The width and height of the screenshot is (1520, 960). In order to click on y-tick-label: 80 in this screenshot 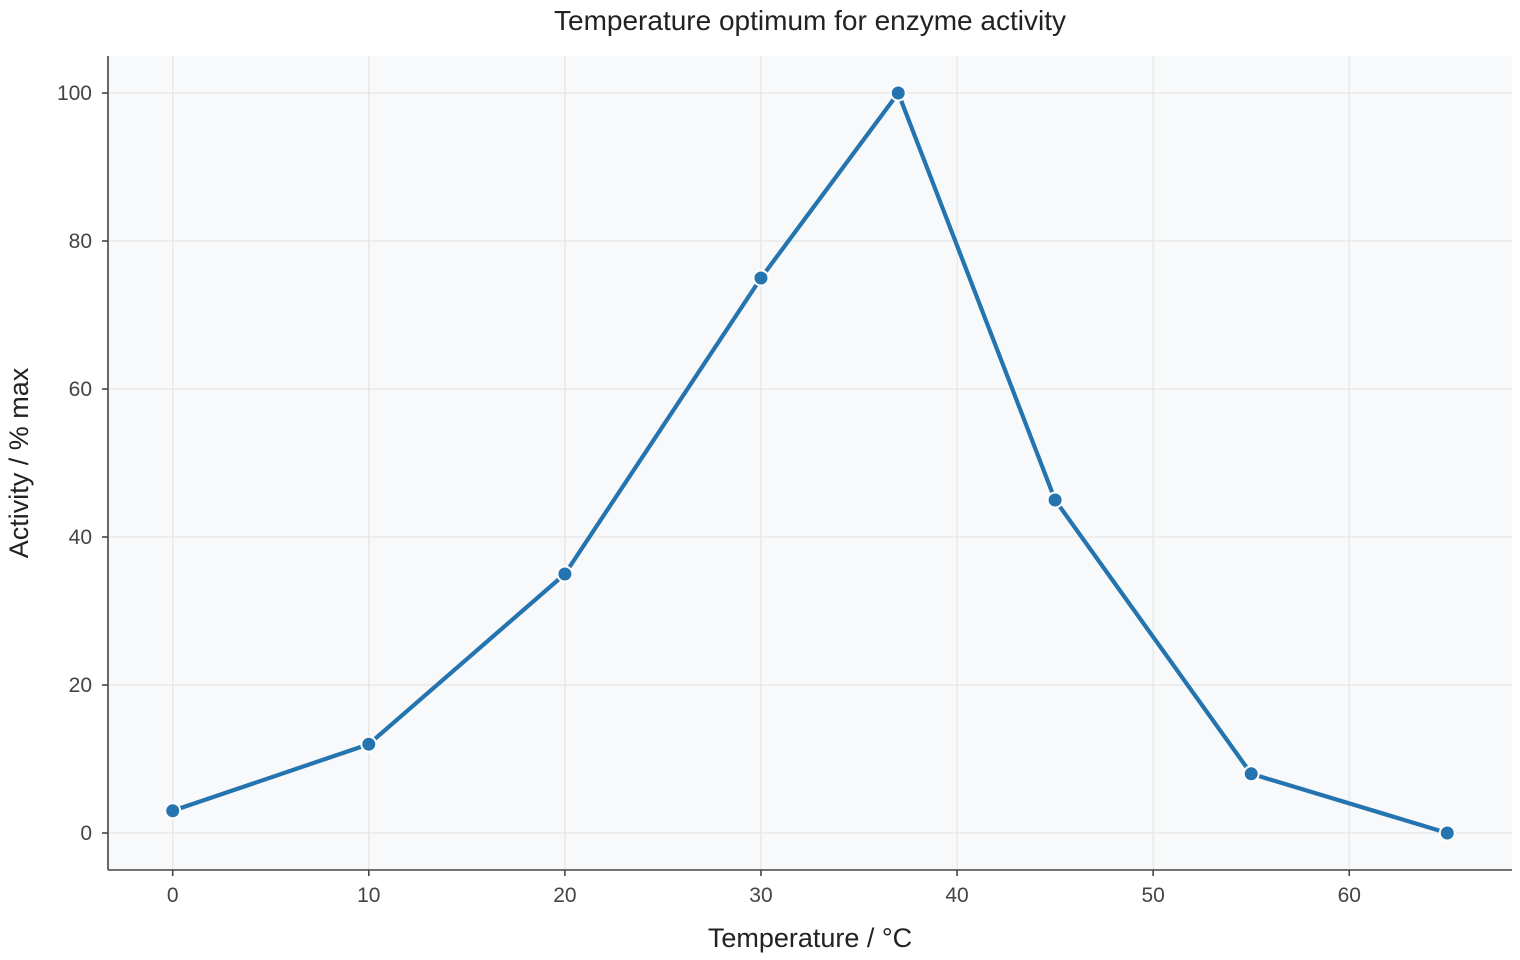, I will do `click(80, 241)`.